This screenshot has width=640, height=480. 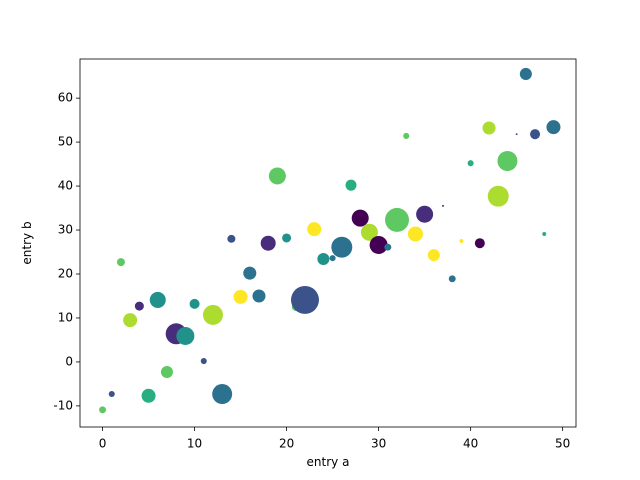 I want to click on y-tick-label: 20, so click(x=65, y=273).